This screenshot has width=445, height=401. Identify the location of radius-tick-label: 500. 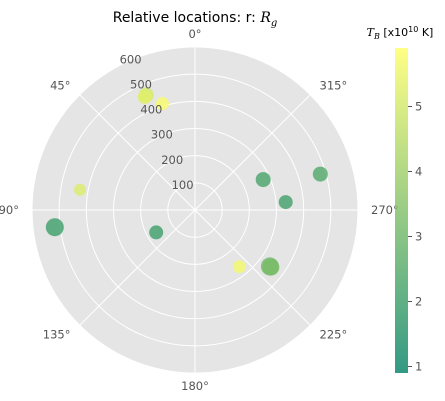
(141, 85).